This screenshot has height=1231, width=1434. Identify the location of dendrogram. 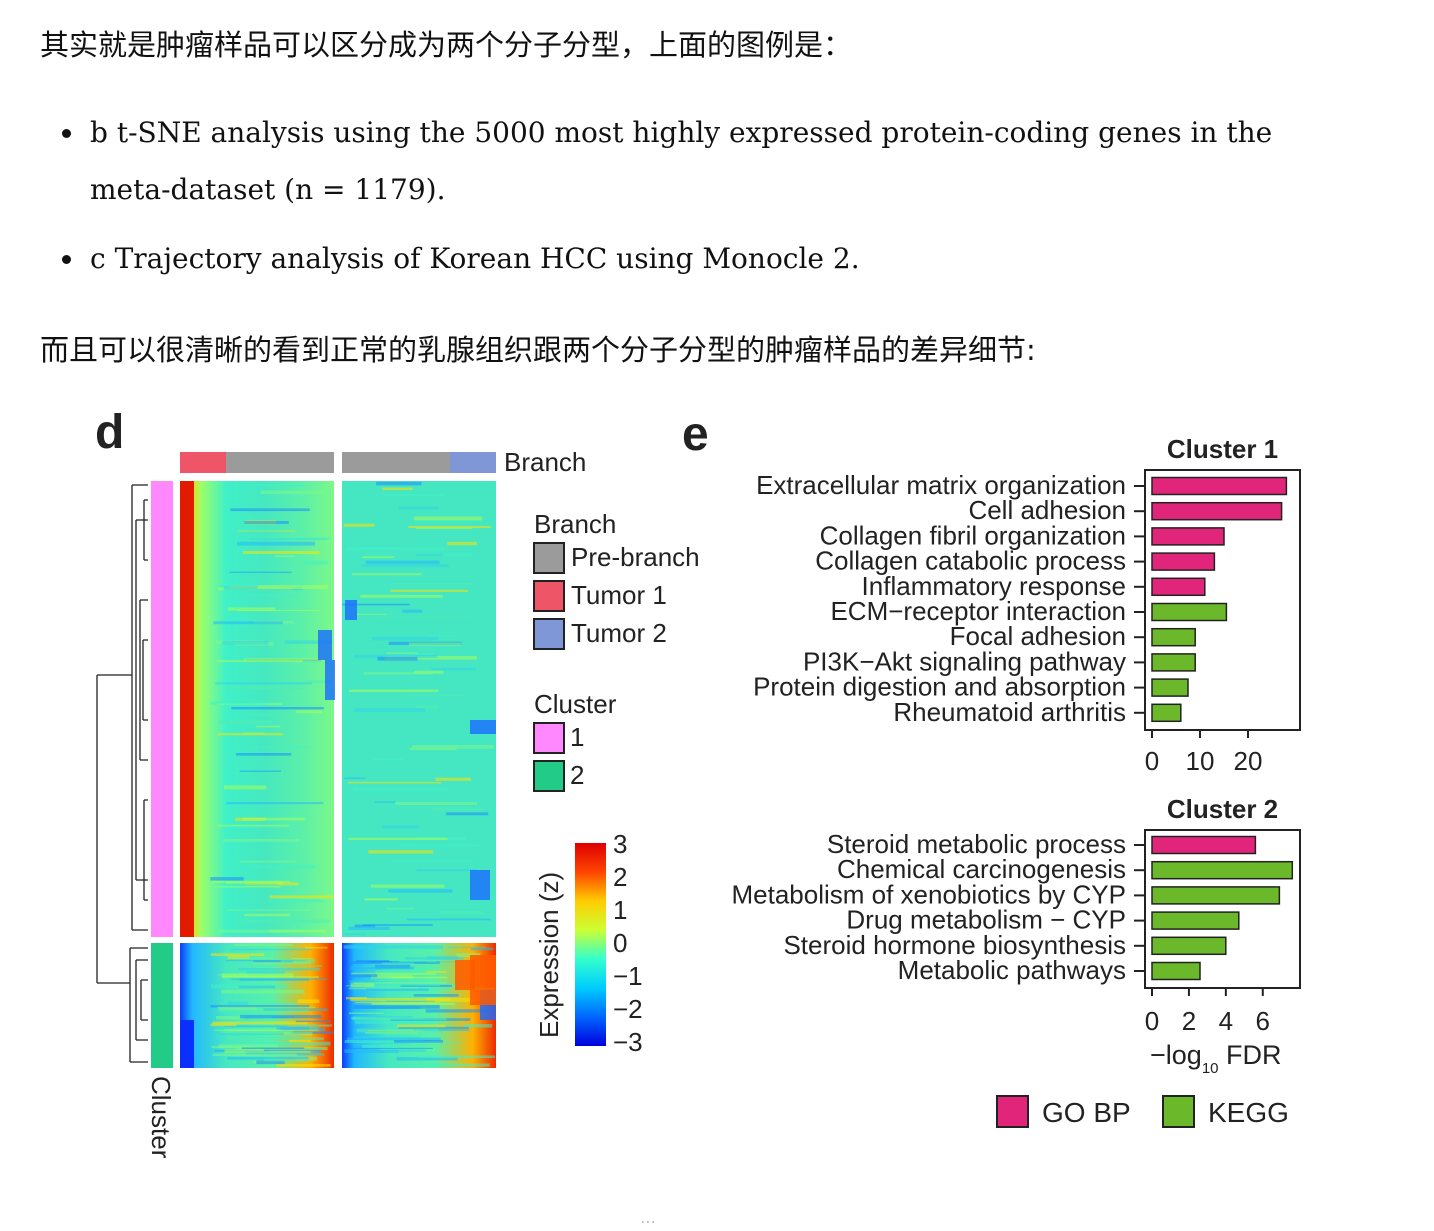
(122, 773).